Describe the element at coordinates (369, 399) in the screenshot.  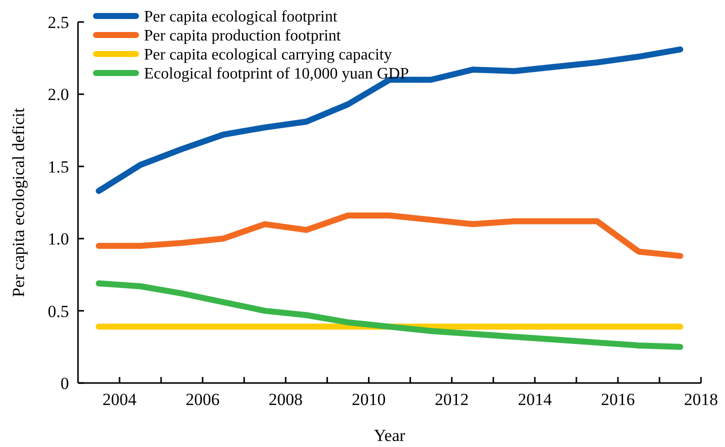
I see `x-tick-label: 2010` at that location.